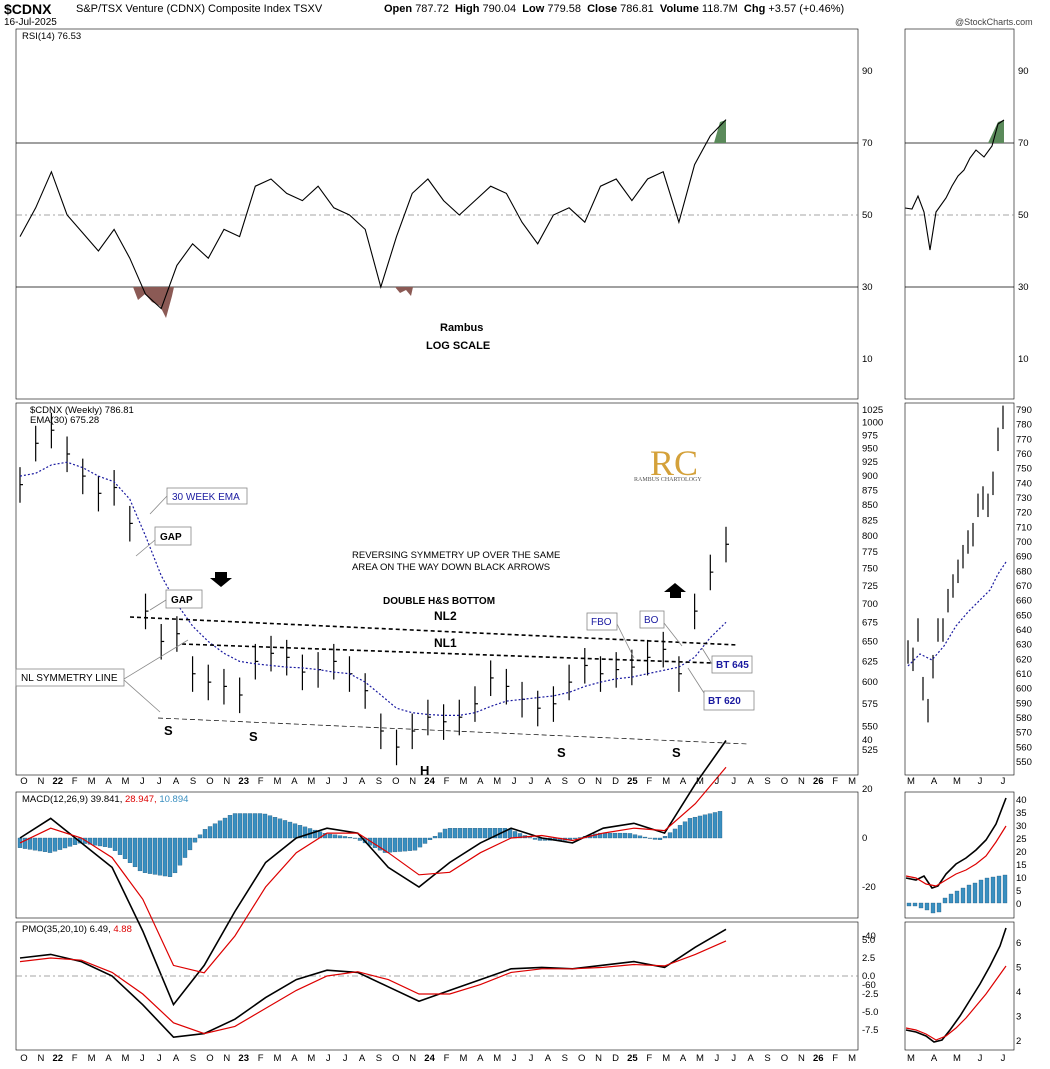  I want to click on x-tick: 26, so click(818, 781).